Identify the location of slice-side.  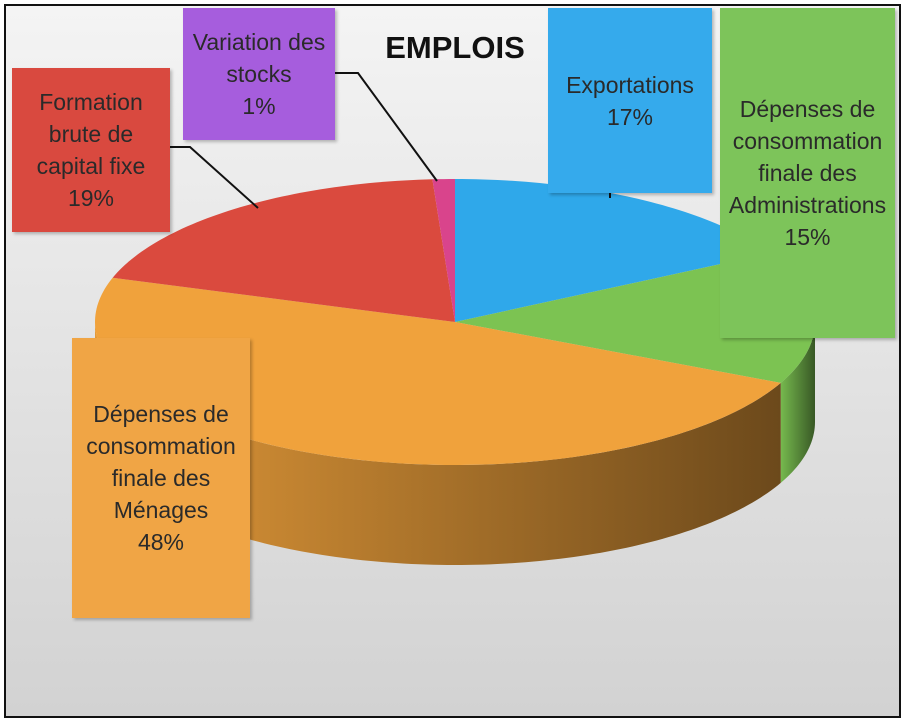
(797, 402).